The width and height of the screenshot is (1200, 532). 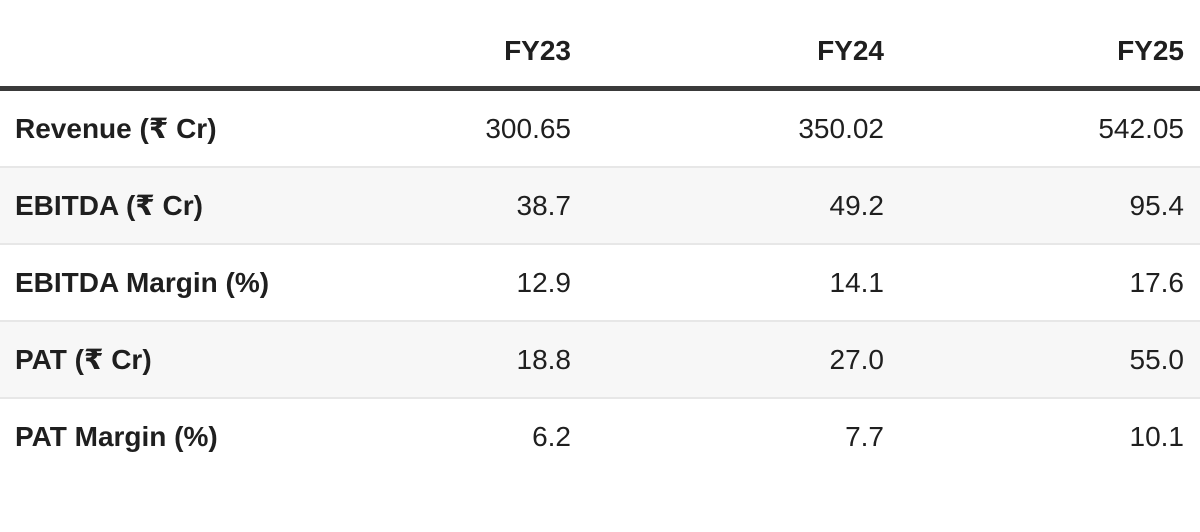 I want to click on header-cell-fy25: FY25, so click(x=1050, y=45).